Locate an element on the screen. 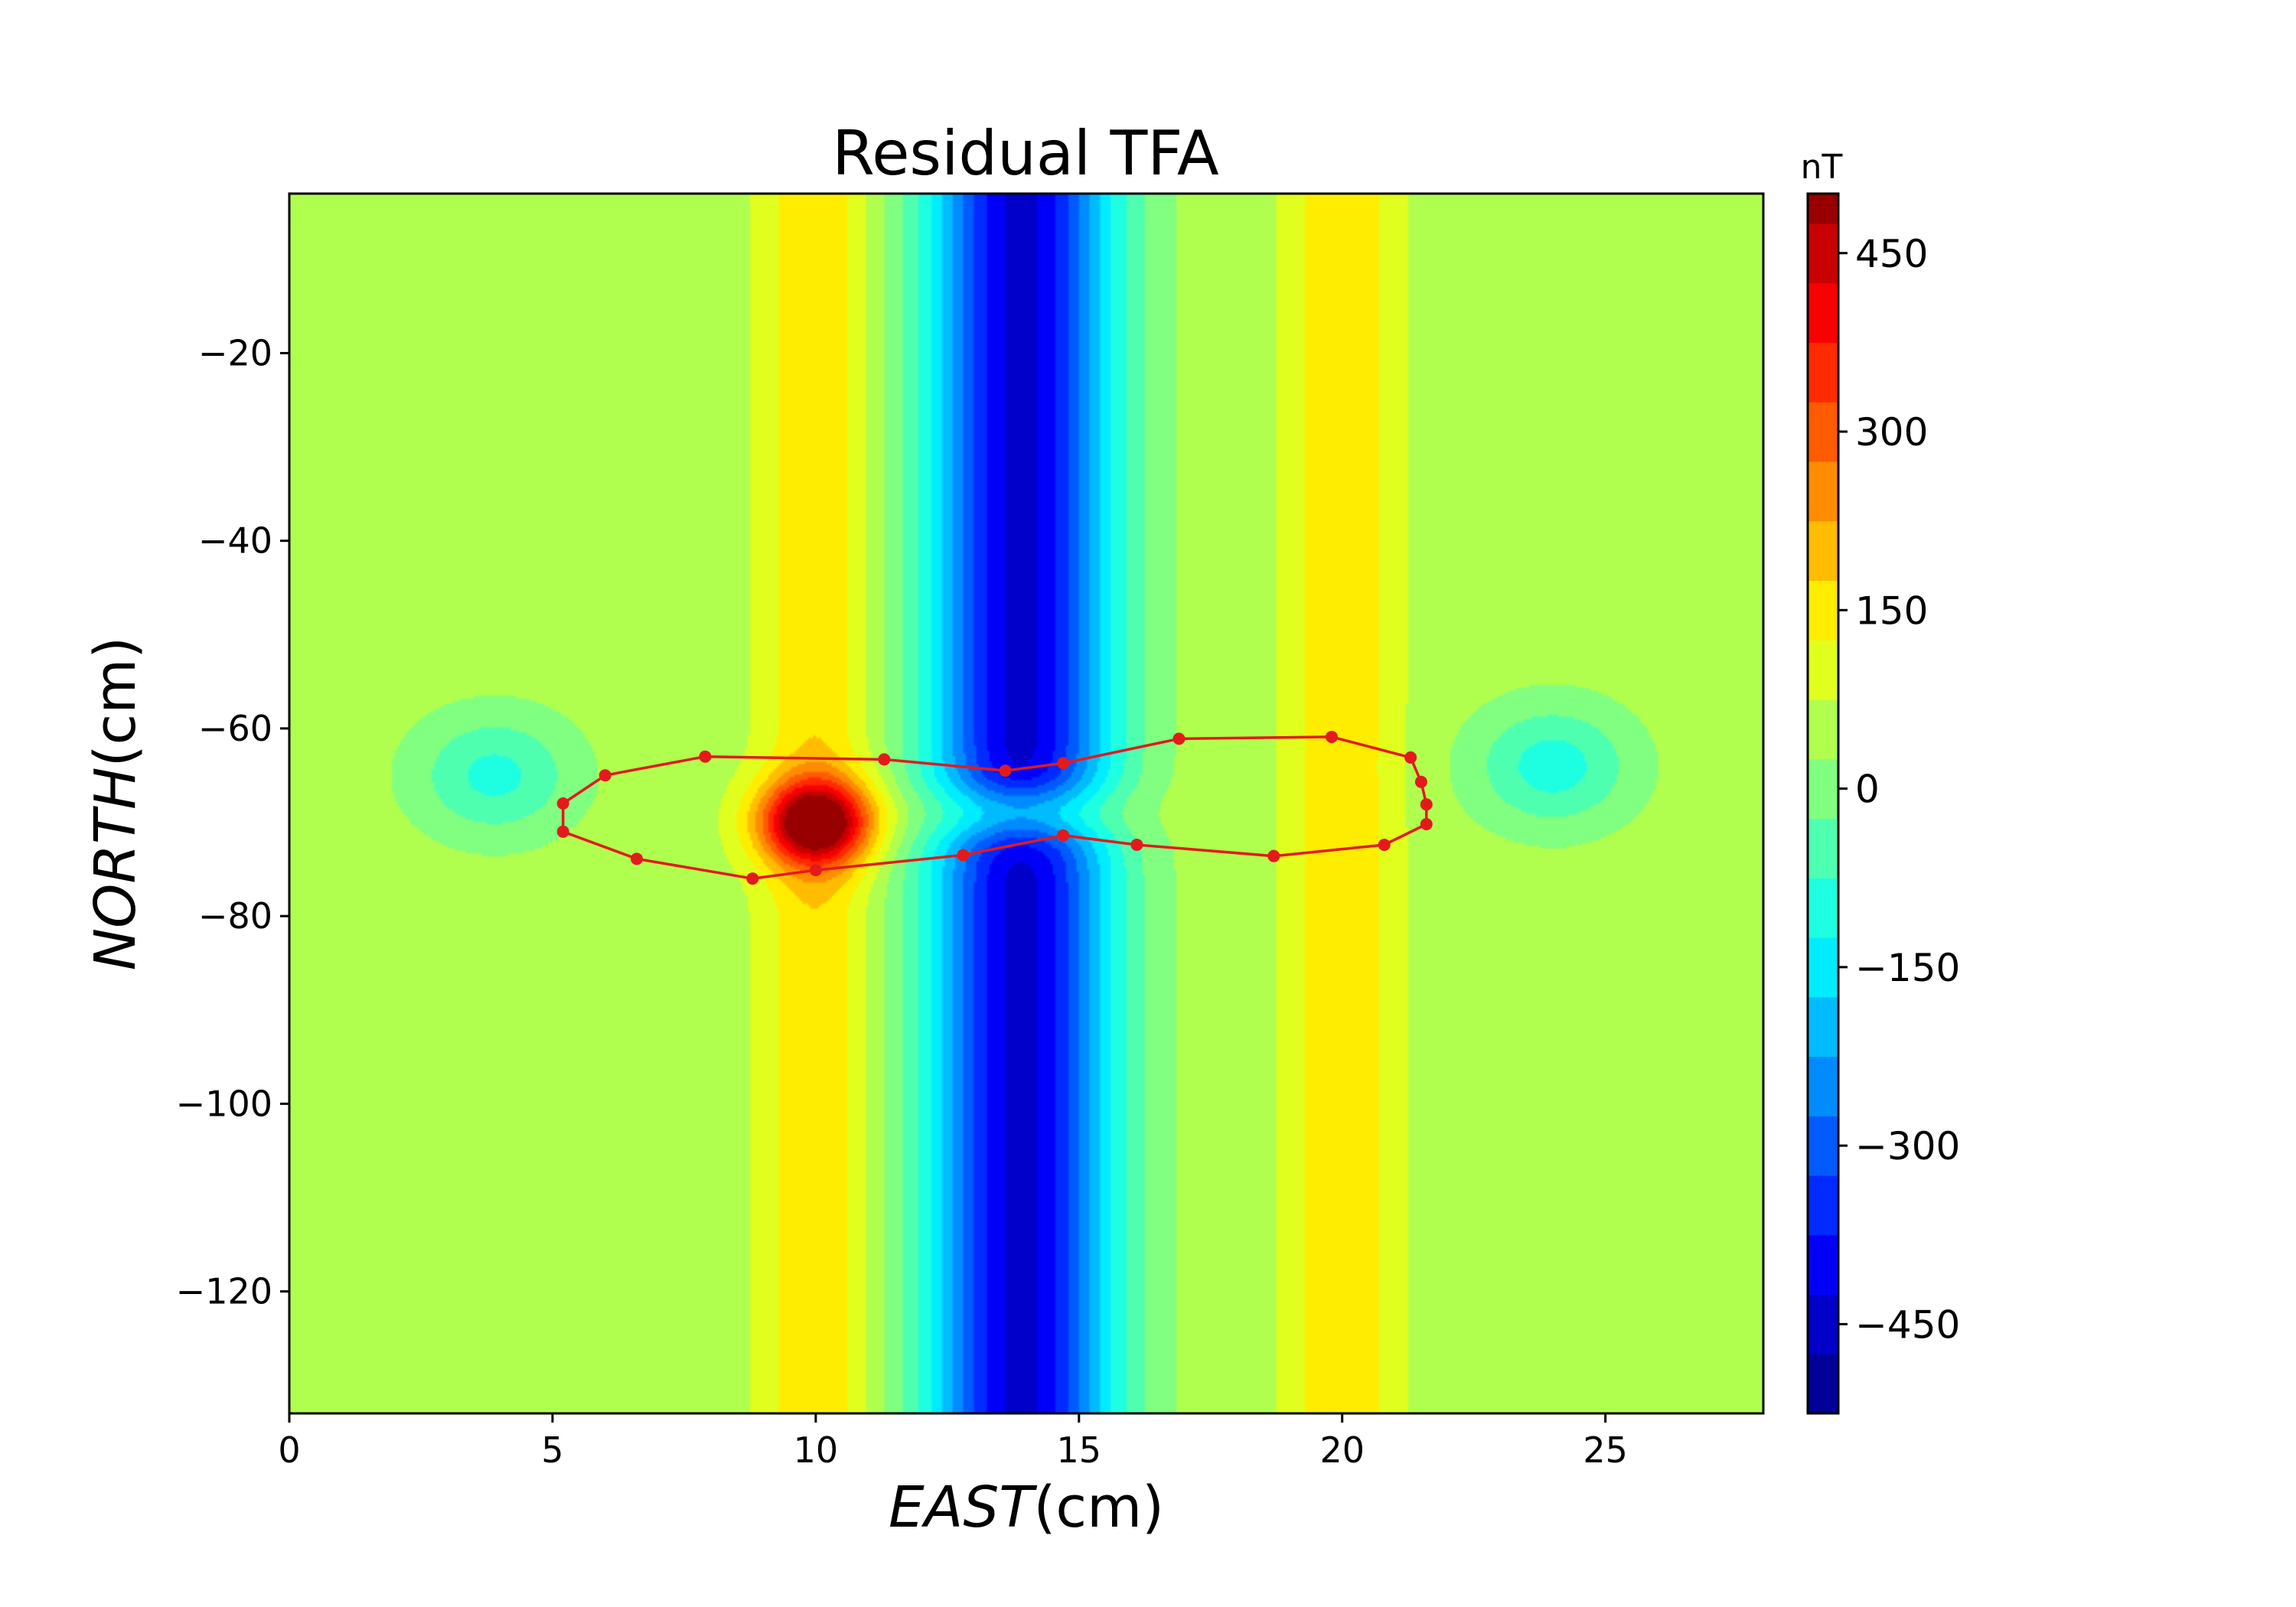  colorbar-tick-label: 0 is located at coordinates (1867, 790).